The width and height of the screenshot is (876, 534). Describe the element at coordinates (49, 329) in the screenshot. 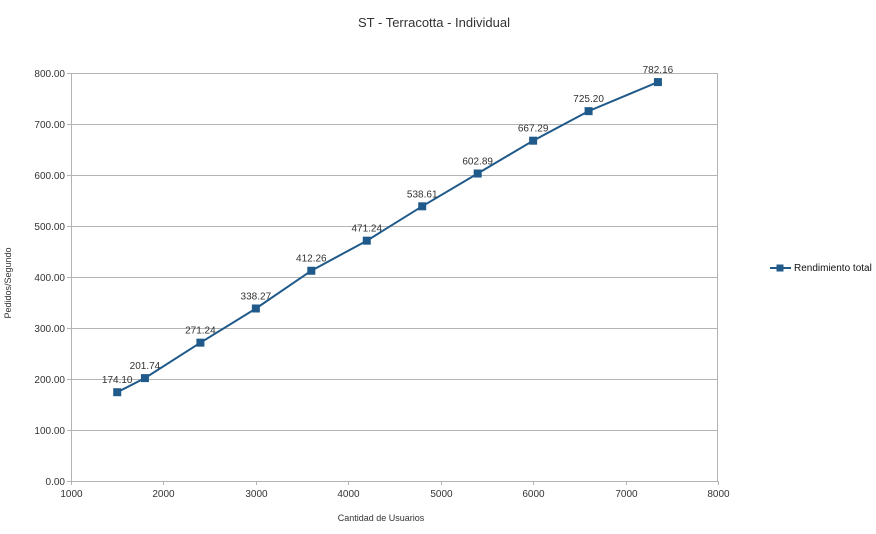

I see `y-tick-label: 300.00` at that location.